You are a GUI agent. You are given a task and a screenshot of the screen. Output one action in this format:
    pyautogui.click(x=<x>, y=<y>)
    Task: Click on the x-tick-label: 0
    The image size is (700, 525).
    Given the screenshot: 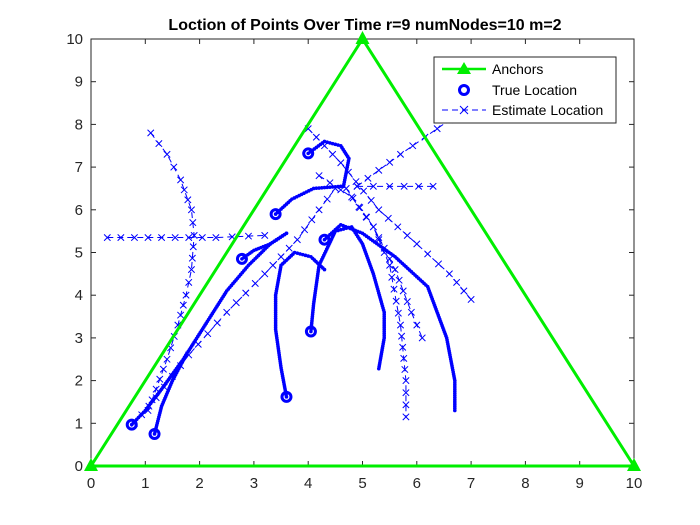 What is the action you would take?
    pyautogui.click(x=91, y=483)
    